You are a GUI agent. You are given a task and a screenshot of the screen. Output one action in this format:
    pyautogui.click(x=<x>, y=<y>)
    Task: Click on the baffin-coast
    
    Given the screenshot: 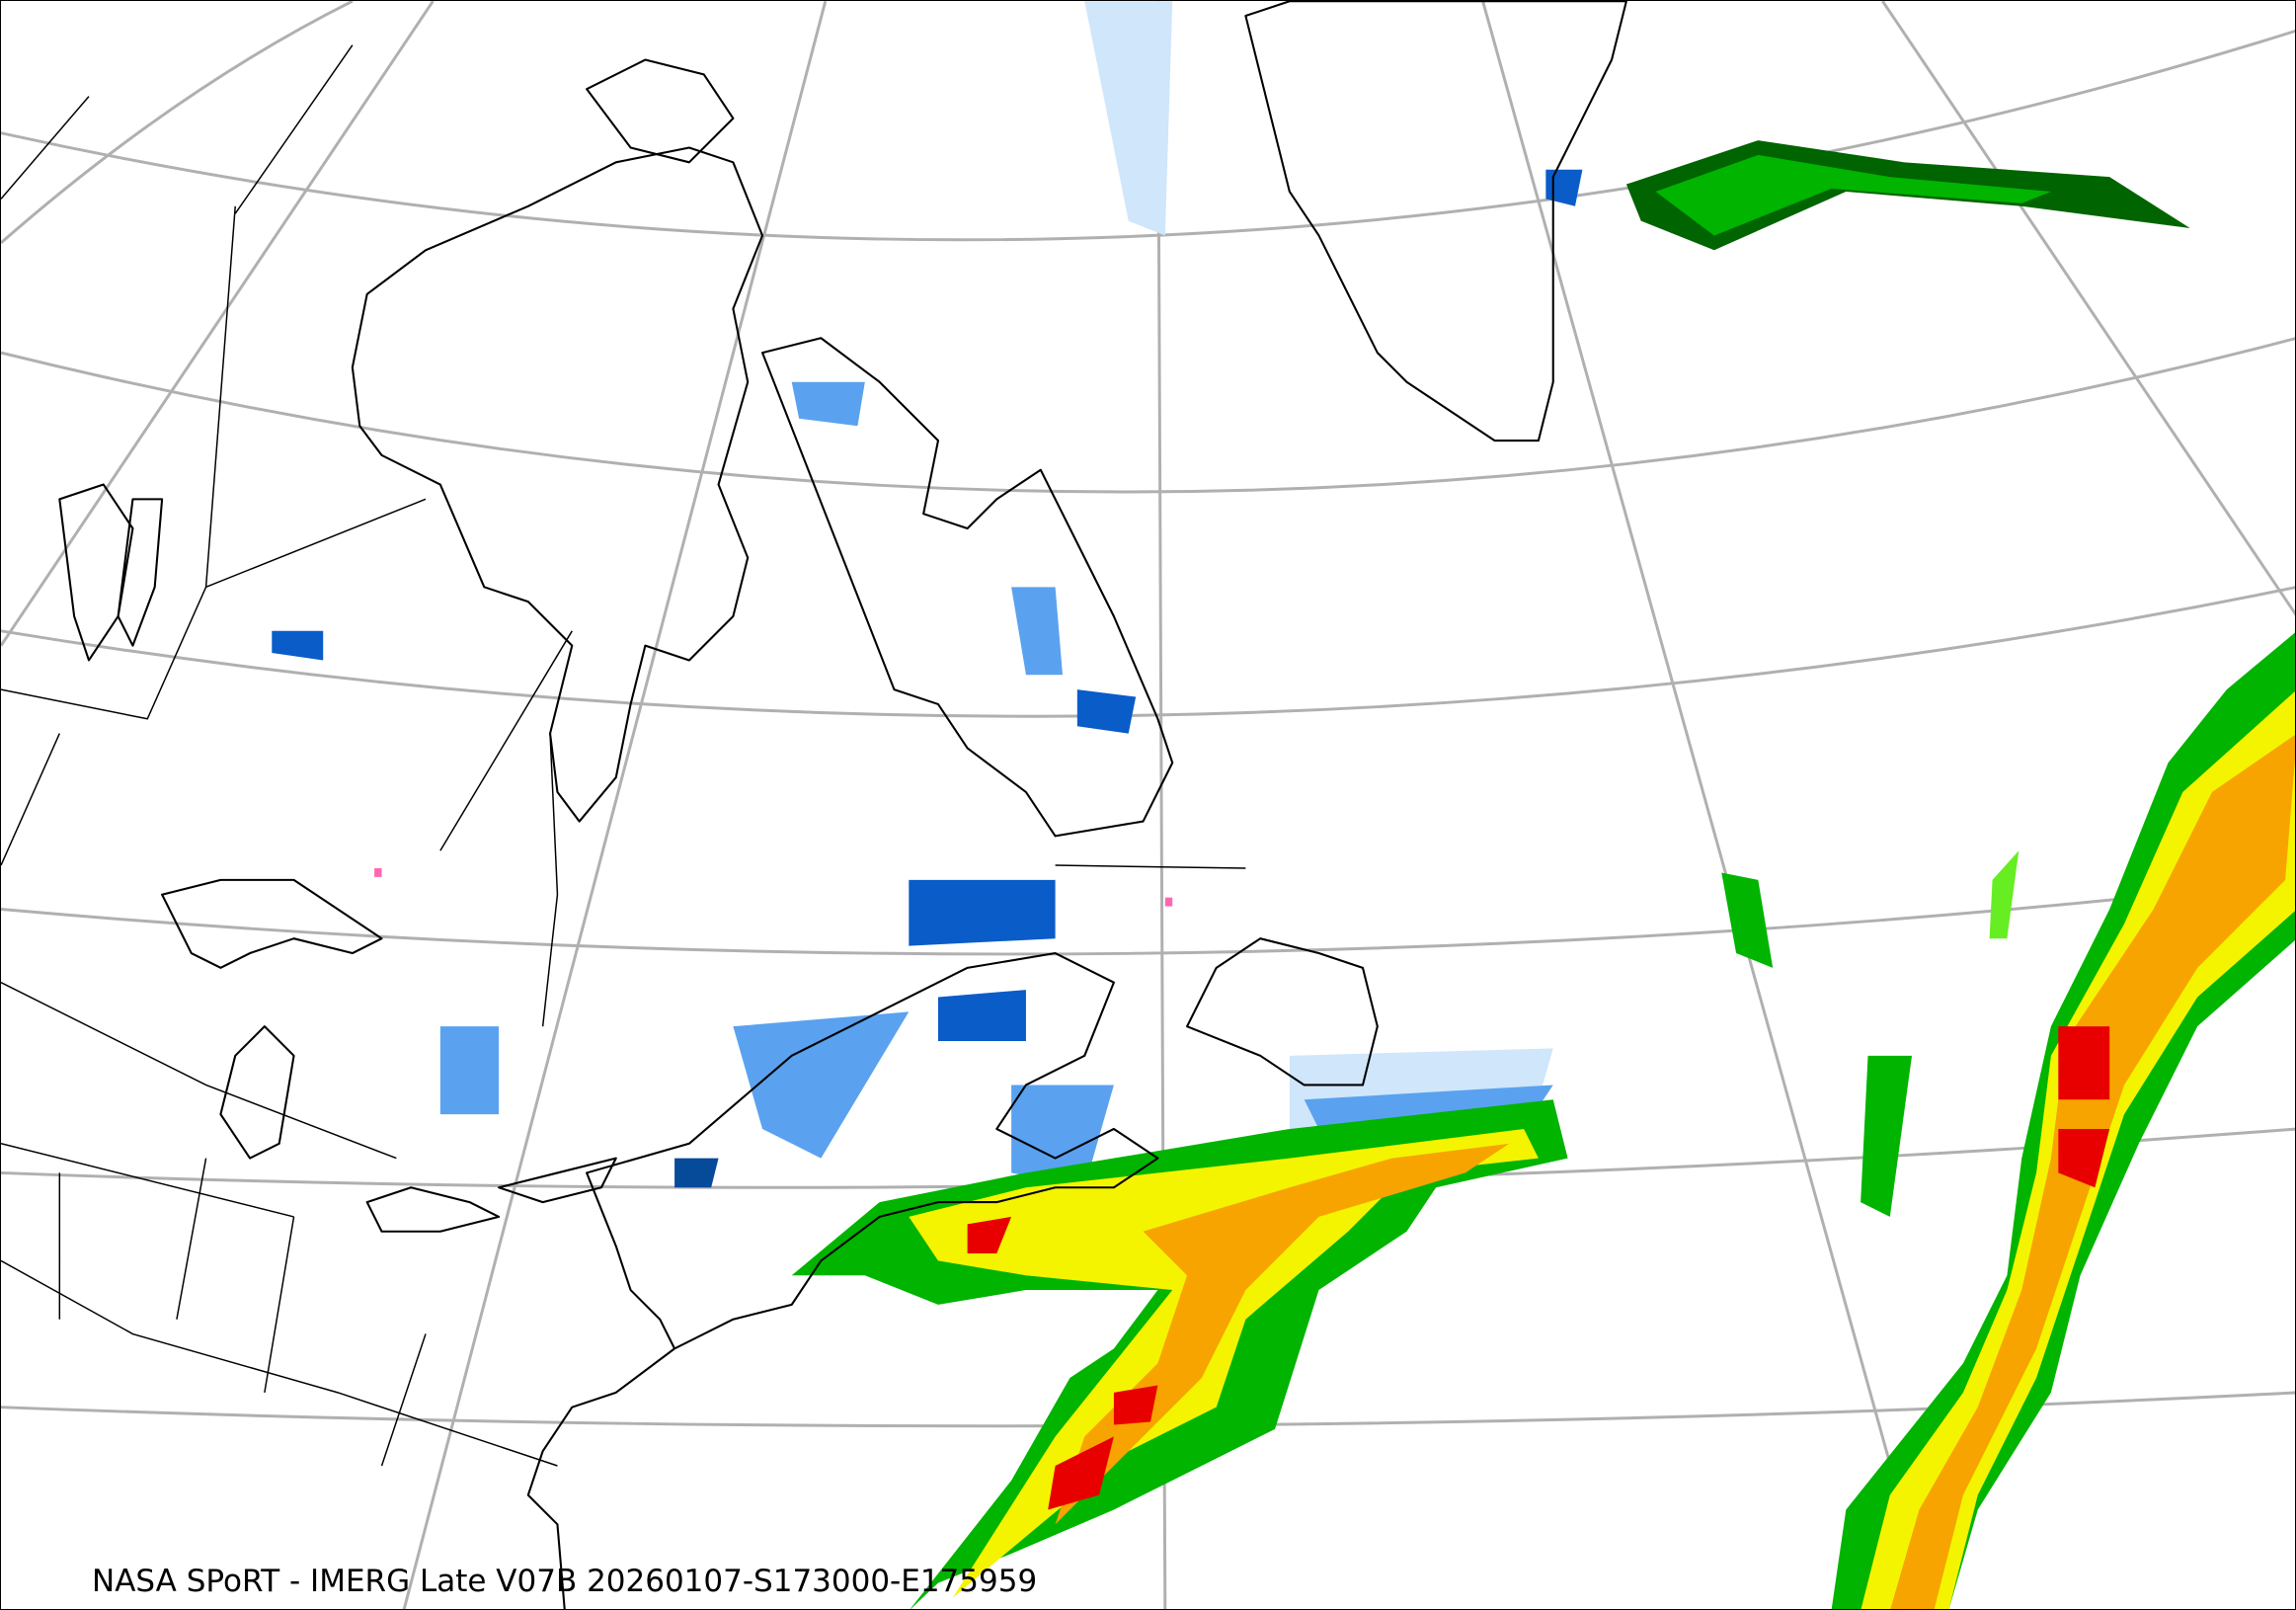 What is the action you would take?
    pyautogui.click(x=661, y=111)
    